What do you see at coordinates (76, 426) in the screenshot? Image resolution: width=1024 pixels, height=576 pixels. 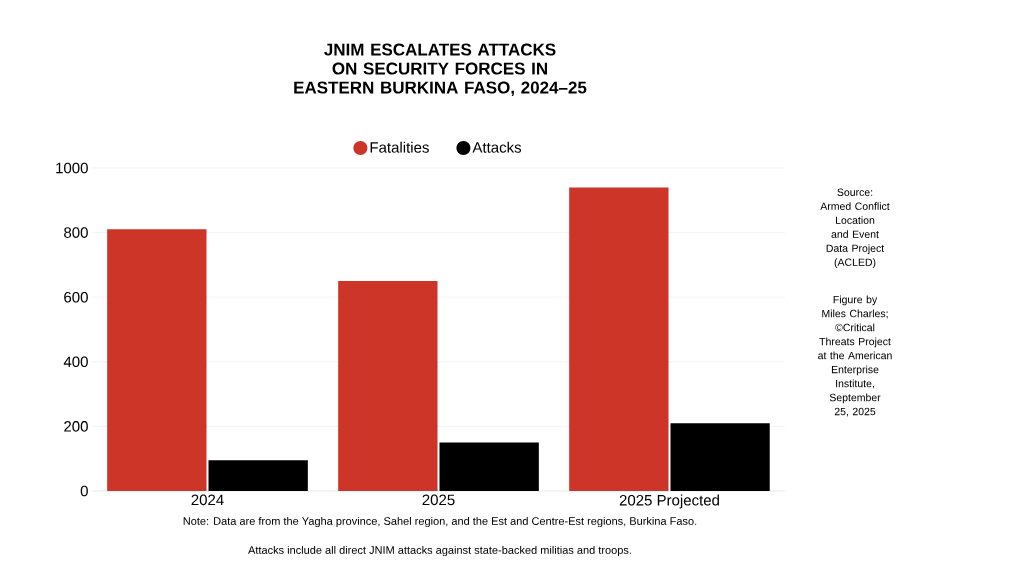 I see `y-tick-label: 200` at bounding box center [76, 426].